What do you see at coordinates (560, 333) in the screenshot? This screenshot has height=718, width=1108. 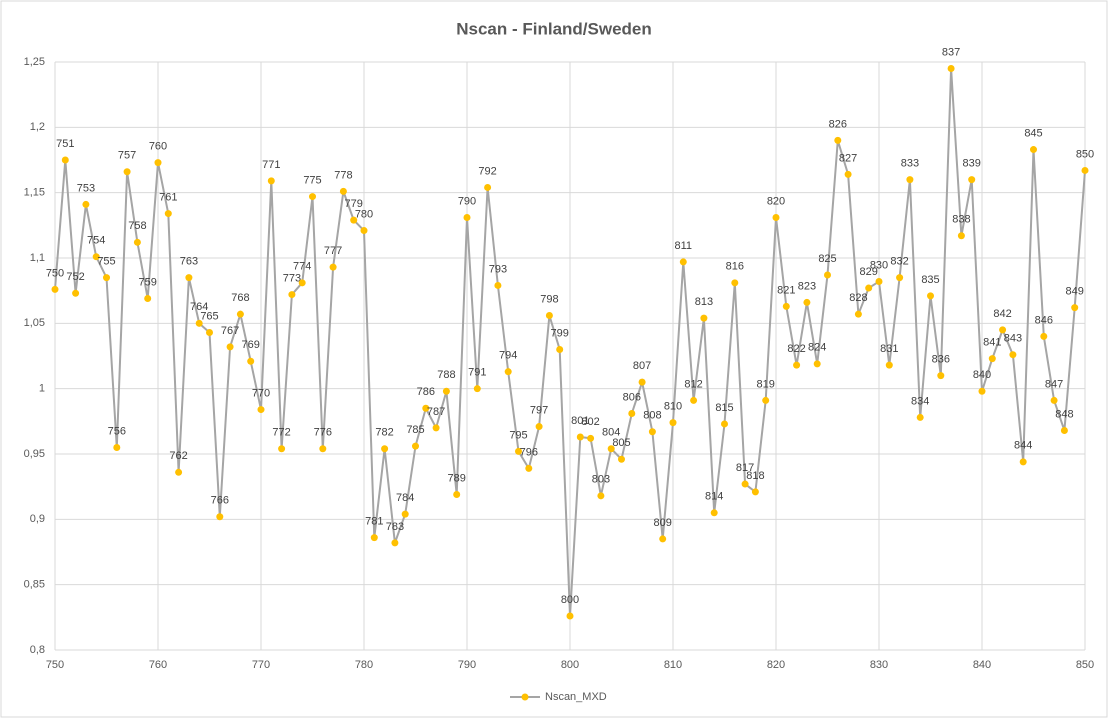 I see `data-label: 799` at bounding box center [560, 333].